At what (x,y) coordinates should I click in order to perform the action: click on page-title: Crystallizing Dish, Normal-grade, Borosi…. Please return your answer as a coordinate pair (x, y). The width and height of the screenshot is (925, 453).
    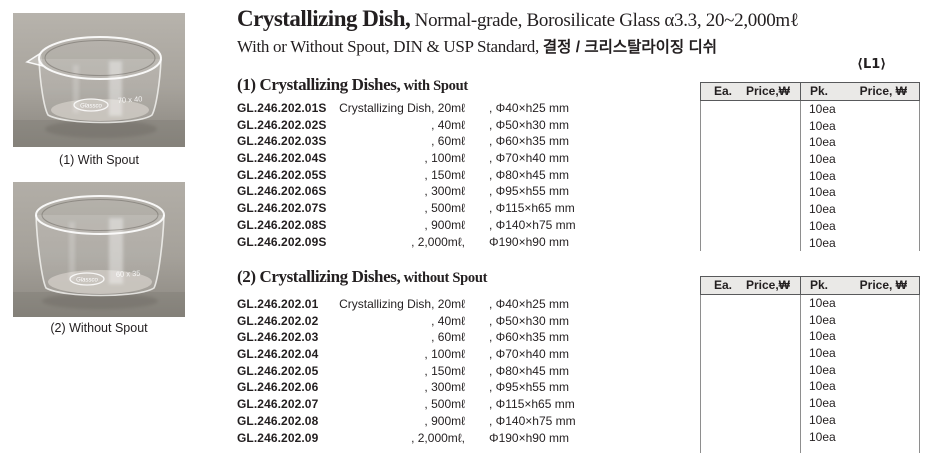
    Looking at the image, I should click on (518, 32).